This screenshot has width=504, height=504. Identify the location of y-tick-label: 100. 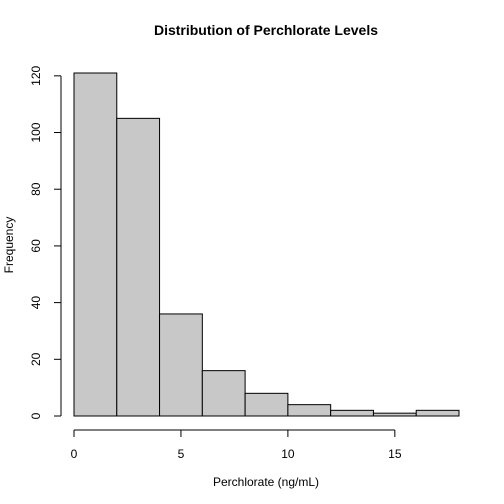
(36, 132).